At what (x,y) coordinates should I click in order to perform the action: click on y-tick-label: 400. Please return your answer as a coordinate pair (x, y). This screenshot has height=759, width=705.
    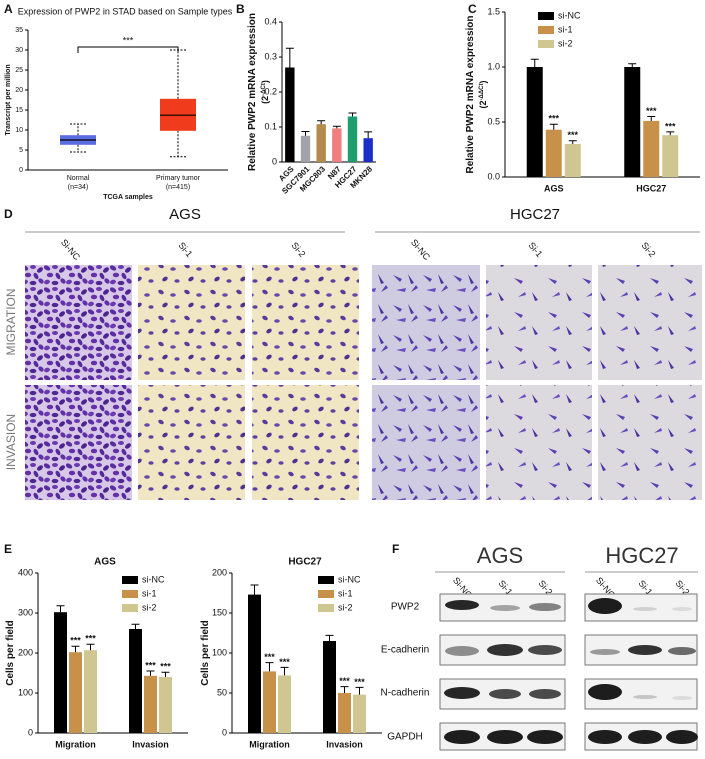
    Looking at the image, I should click on (25, 572).